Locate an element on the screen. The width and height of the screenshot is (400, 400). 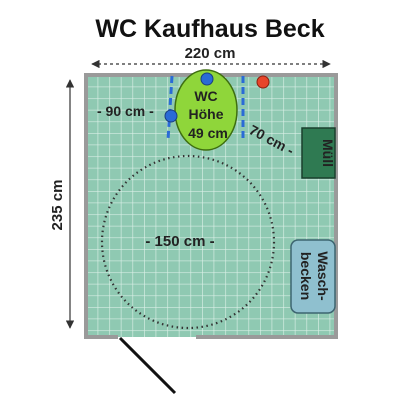
toilet-paper-holder-icon is located at coordinates (171, 116).